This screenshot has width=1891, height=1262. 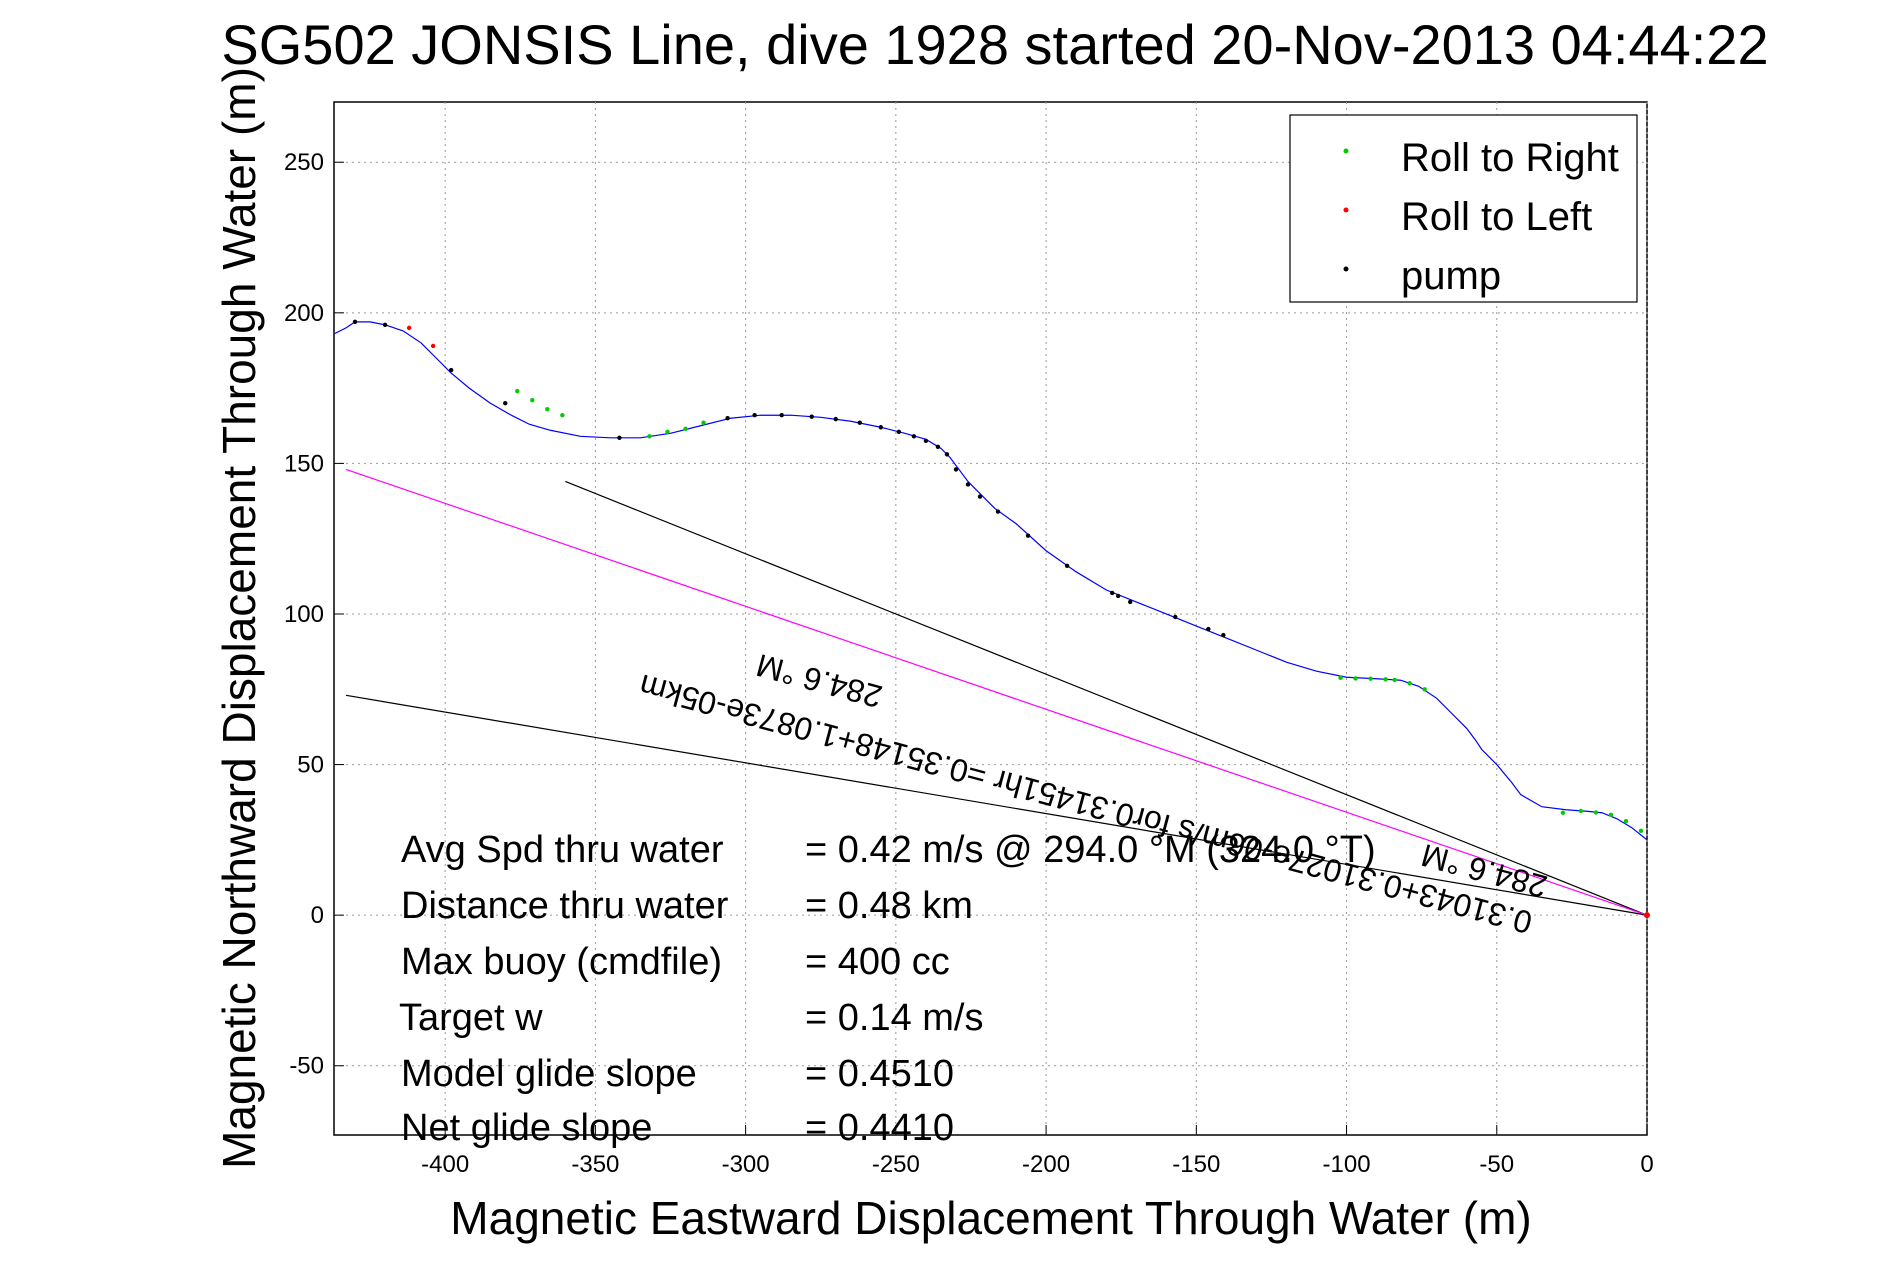 I want to click on legend-label-roll-right: Roll to Right, so click(x=1510, y=158).